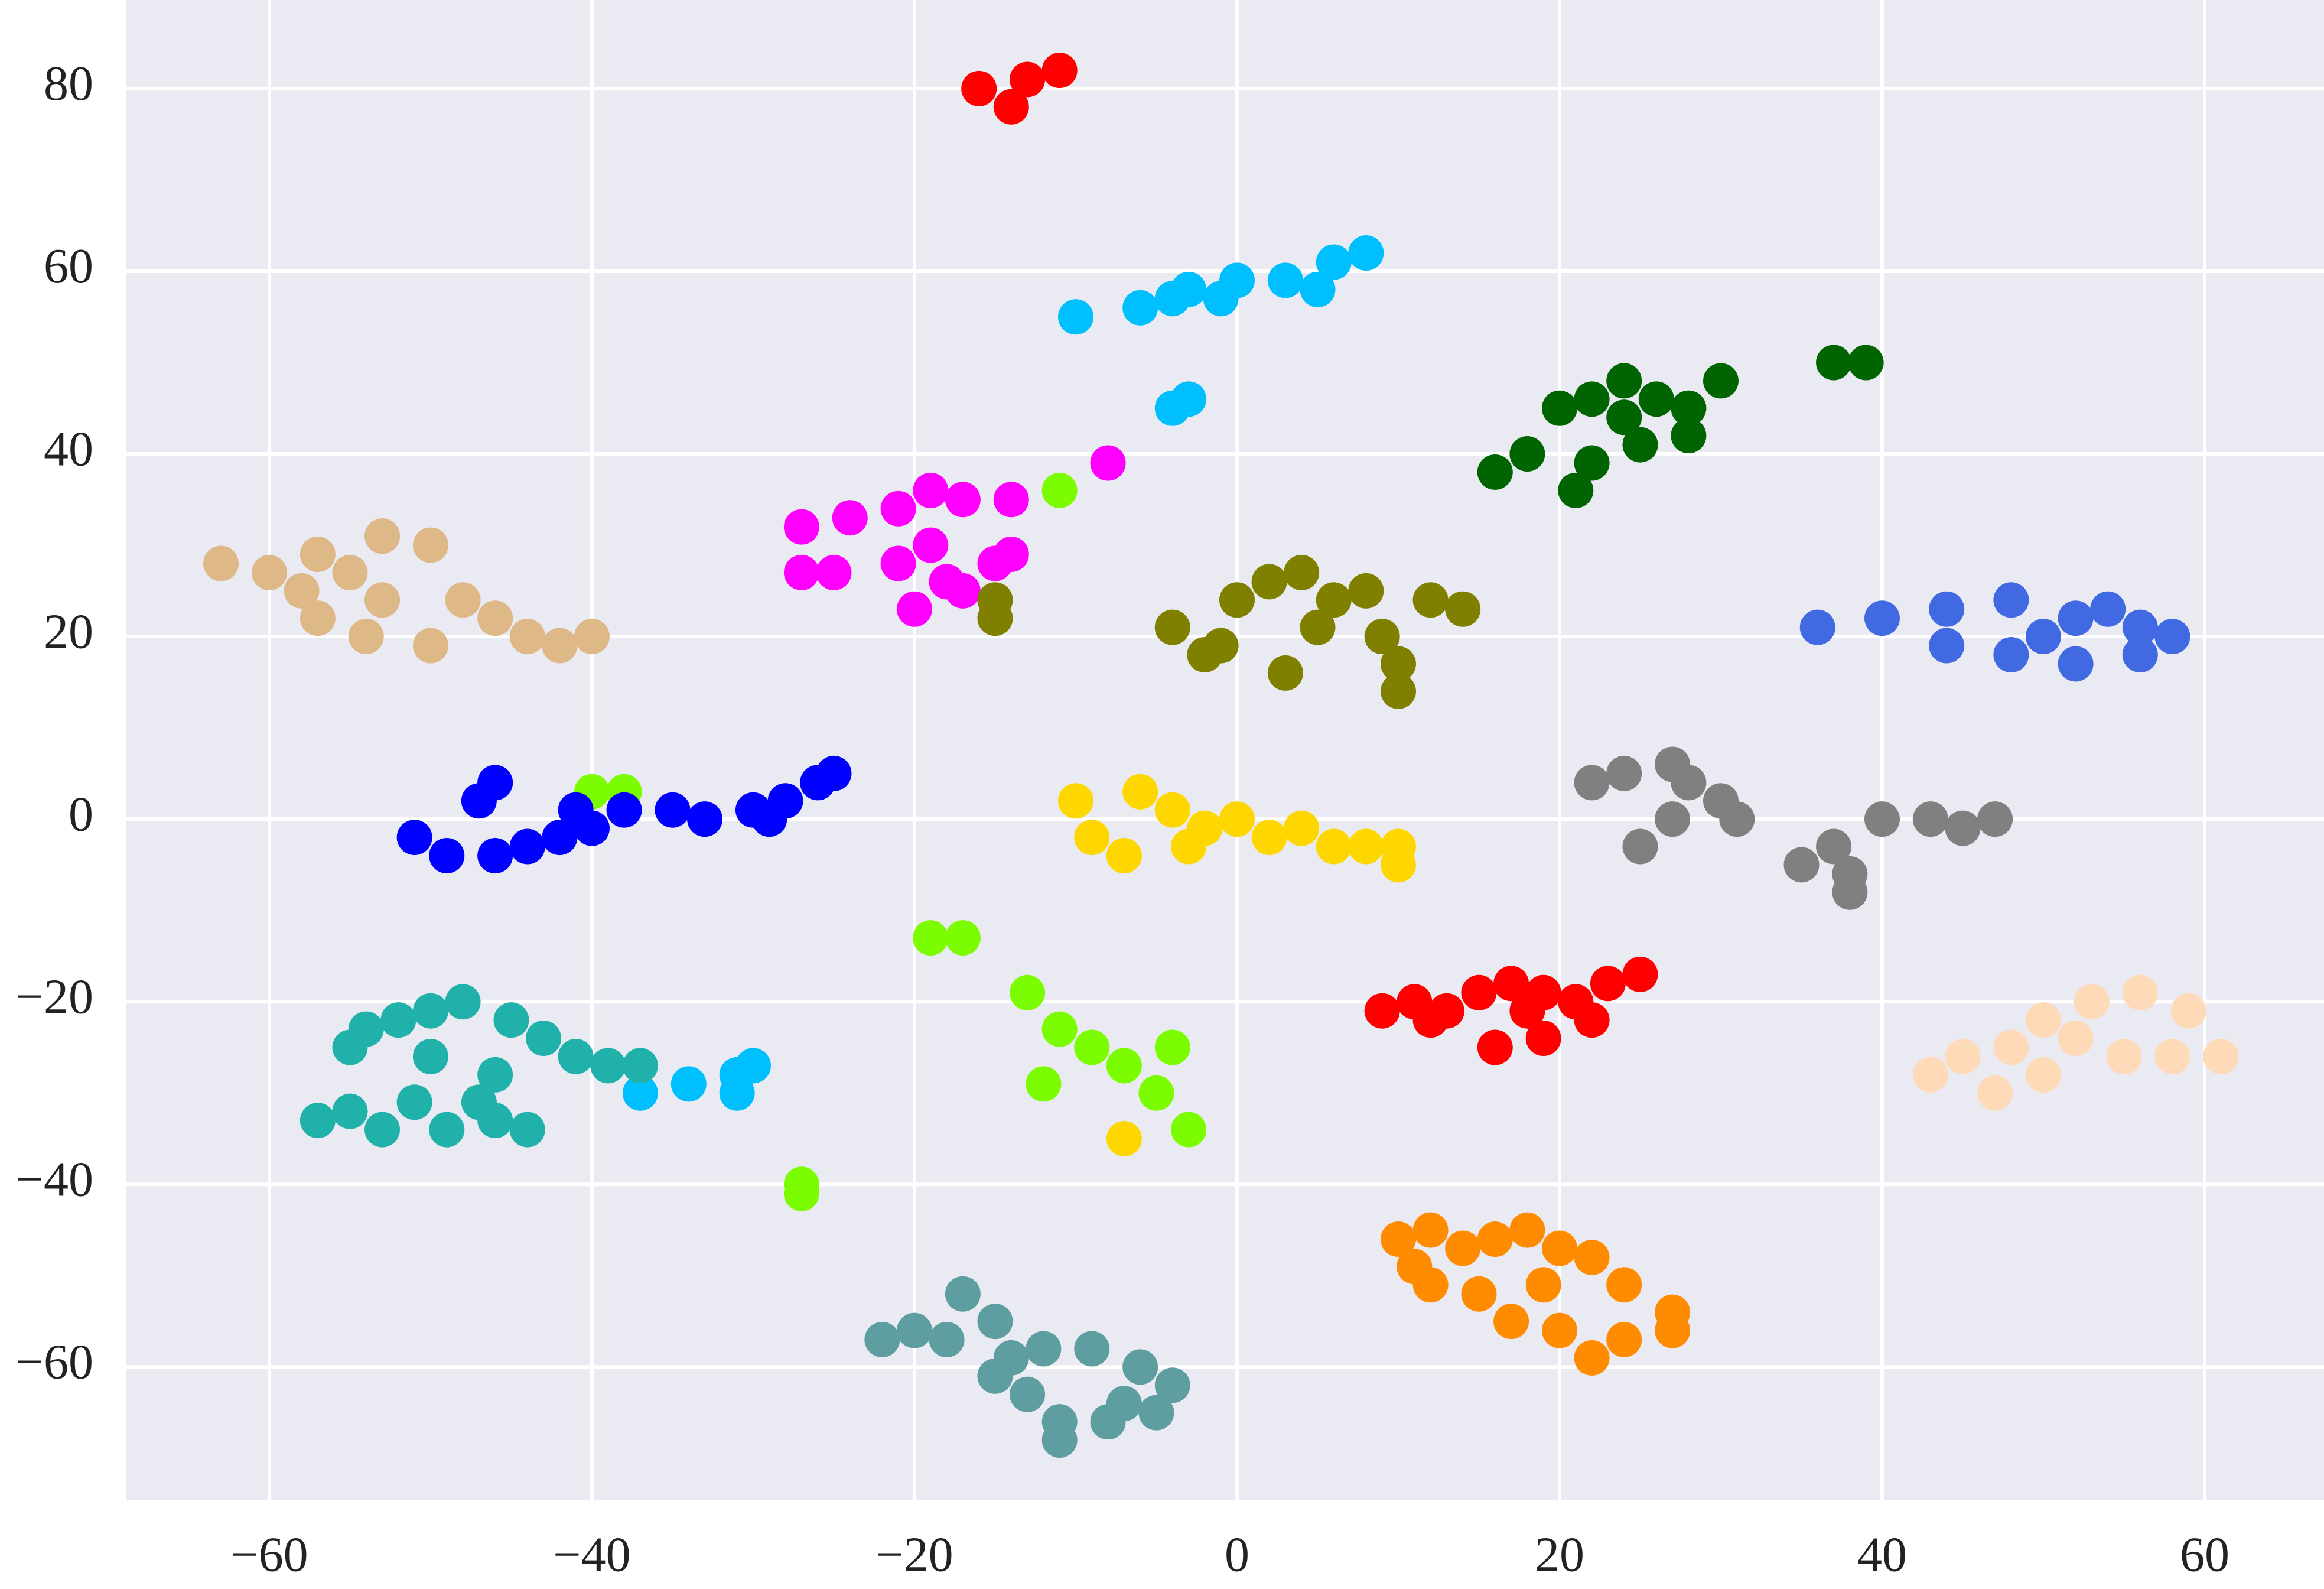  What do you see at coordinates (54, 997) in the screenshot?
I see `y-tick-label: −20` at bounding box center [54, 997].